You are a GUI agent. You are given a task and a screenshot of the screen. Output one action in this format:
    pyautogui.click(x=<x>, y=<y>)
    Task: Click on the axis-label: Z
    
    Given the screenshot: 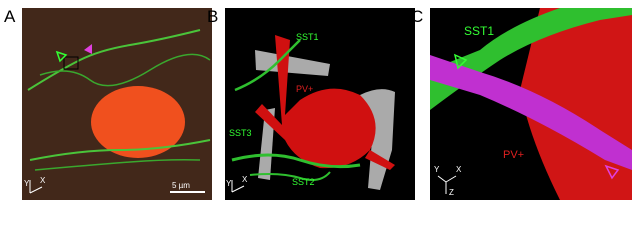 What is the action you would take?
    pyautogui.click(x=451, y=192)
    